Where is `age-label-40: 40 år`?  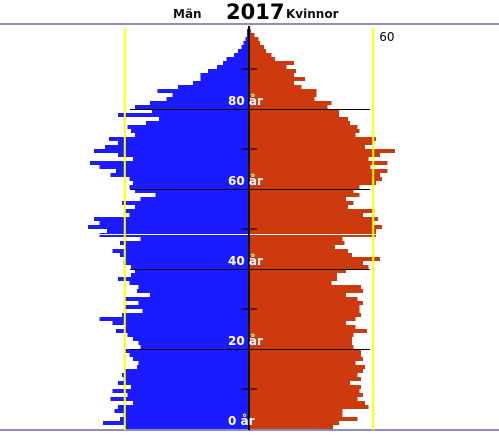
age-label-40: 40 år is located at coordinates (245, 261).